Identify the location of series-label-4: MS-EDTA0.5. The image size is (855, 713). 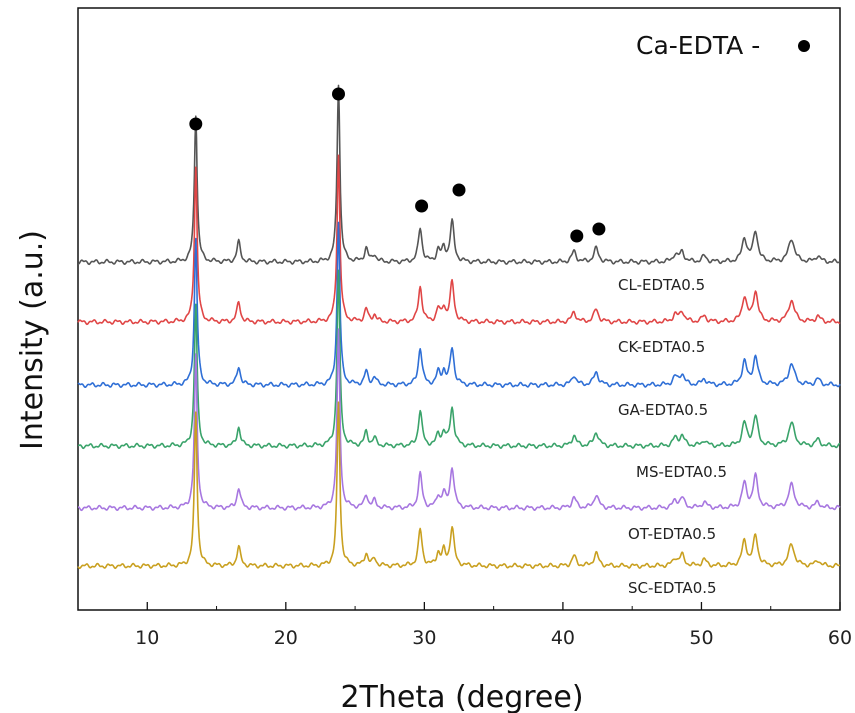
(681, 472).